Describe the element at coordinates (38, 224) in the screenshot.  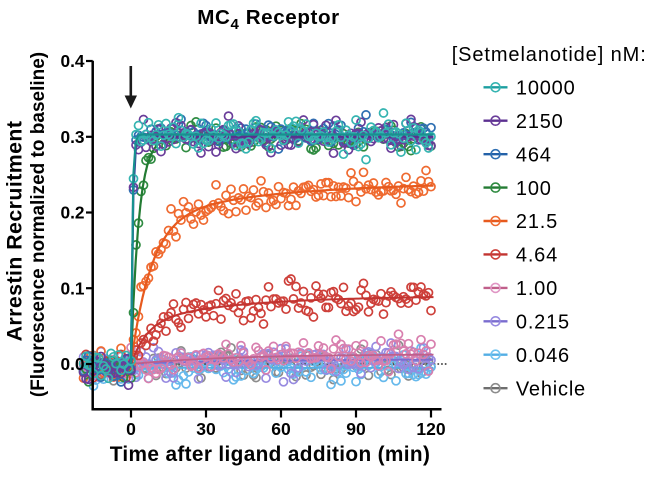
I see `svg-text:(Fluorescence normalized to ba: (Fluorescence normalized to baseline)` at that location.